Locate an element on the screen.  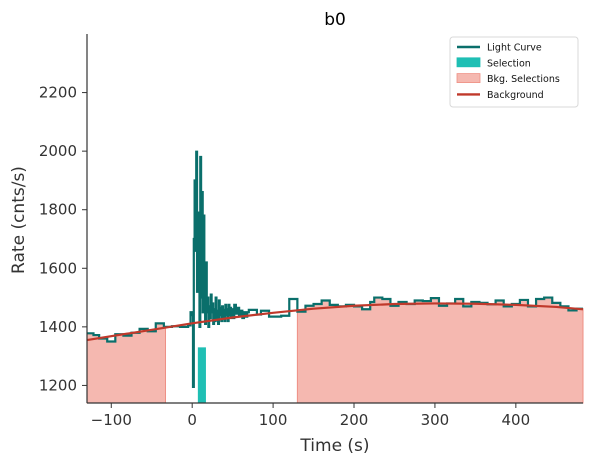
selection-region is located at coordinates (201, 375).